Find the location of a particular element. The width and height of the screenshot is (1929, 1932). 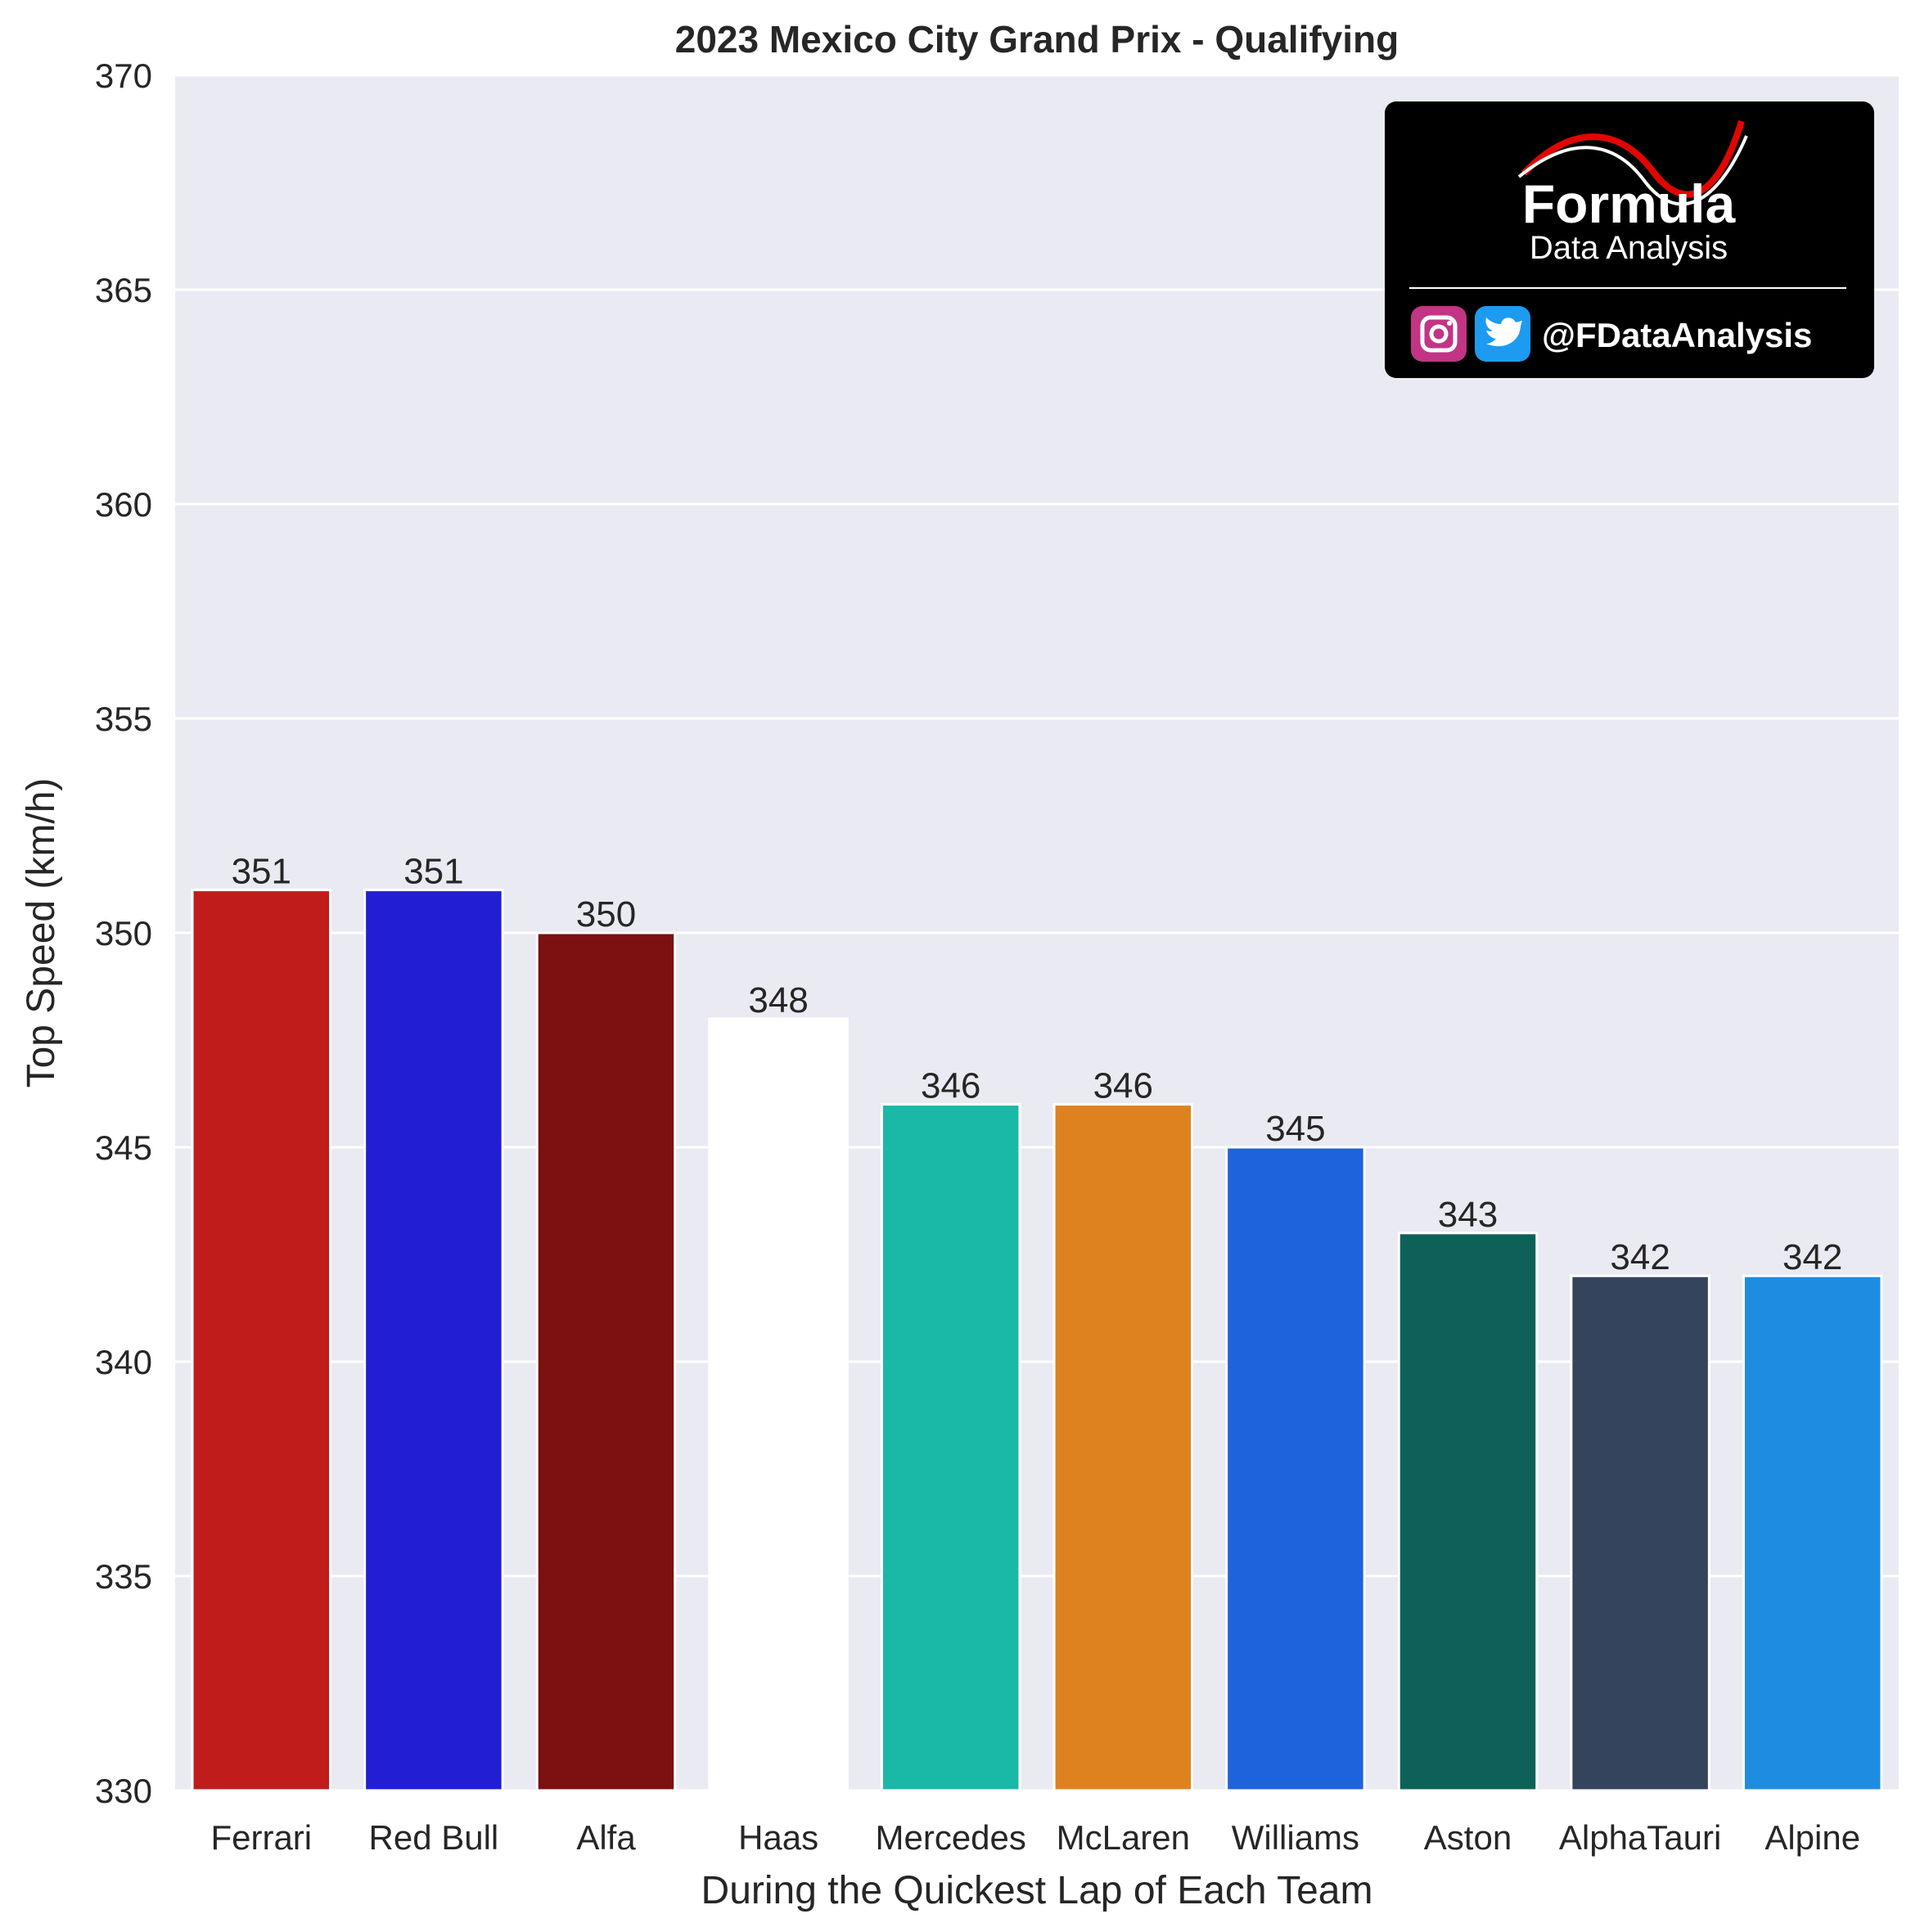

bar-value-label: 348 is located at coordinates (778, 1000).